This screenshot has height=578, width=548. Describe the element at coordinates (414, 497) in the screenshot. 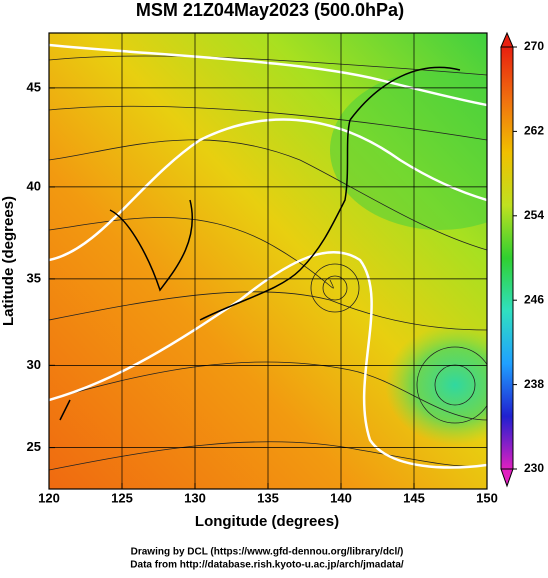

I see `x-tick-label: 145` at that location.